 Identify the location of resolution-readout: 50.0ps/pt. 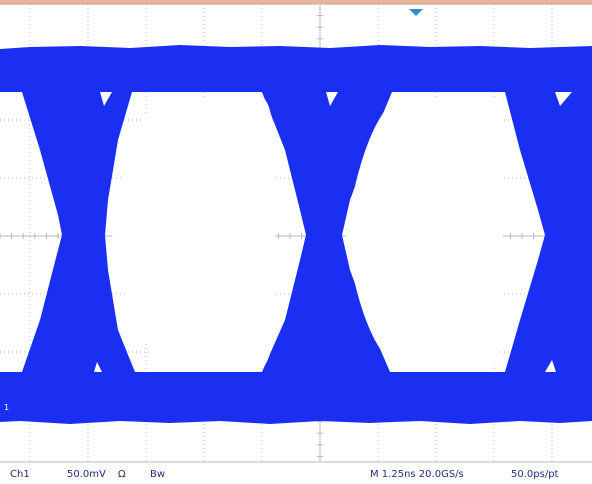
(535, 474).